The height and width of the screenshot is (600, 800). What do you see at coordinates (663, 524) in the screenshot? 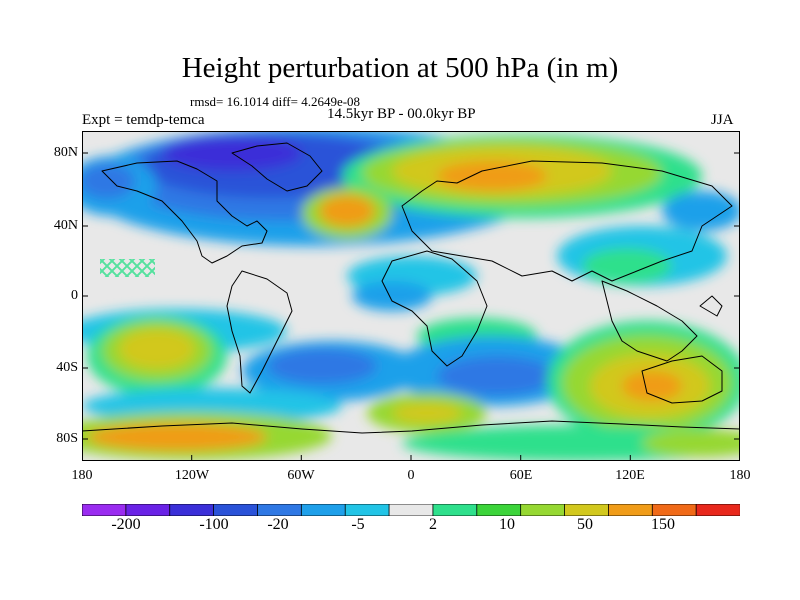
I see `colorbar-tick-label: 150` at bounding box center [663, 524].